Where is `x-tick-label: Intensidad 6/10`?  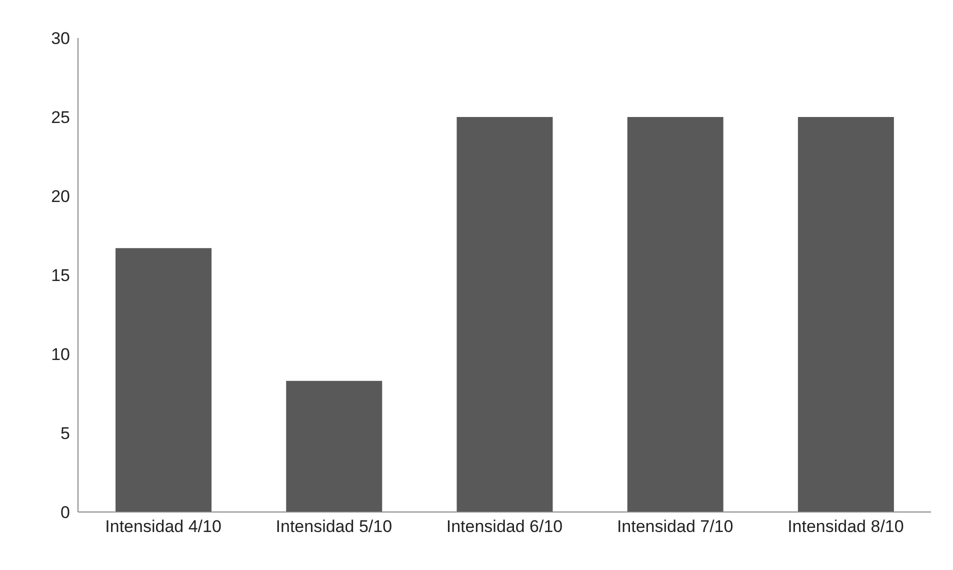 x-tick-label: Intensidad 6/10 is located at coordinates (504, 526).